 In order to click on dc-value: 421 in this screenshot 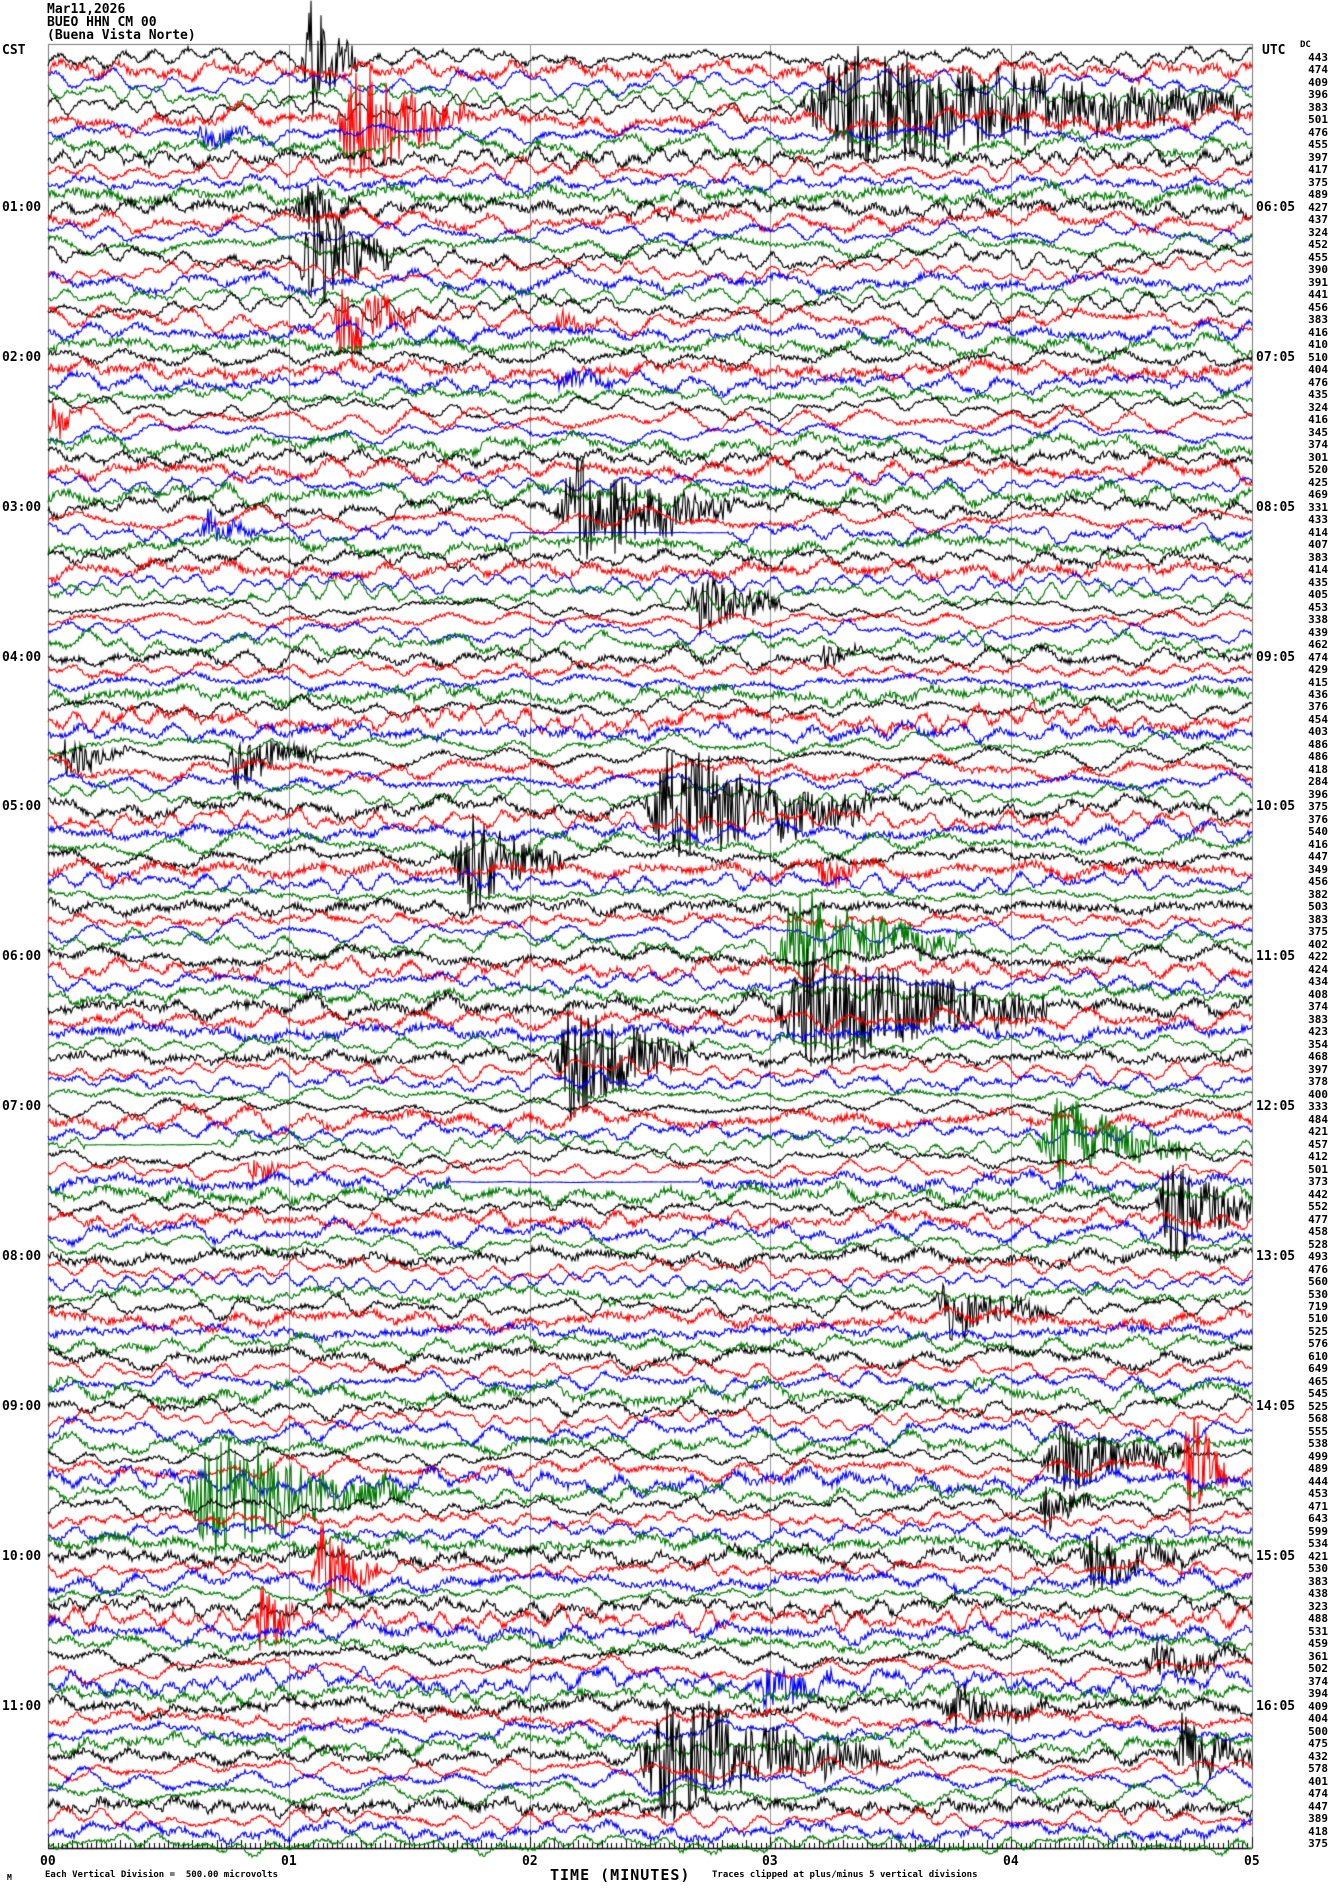, I will do `click(1318, 1556)`.